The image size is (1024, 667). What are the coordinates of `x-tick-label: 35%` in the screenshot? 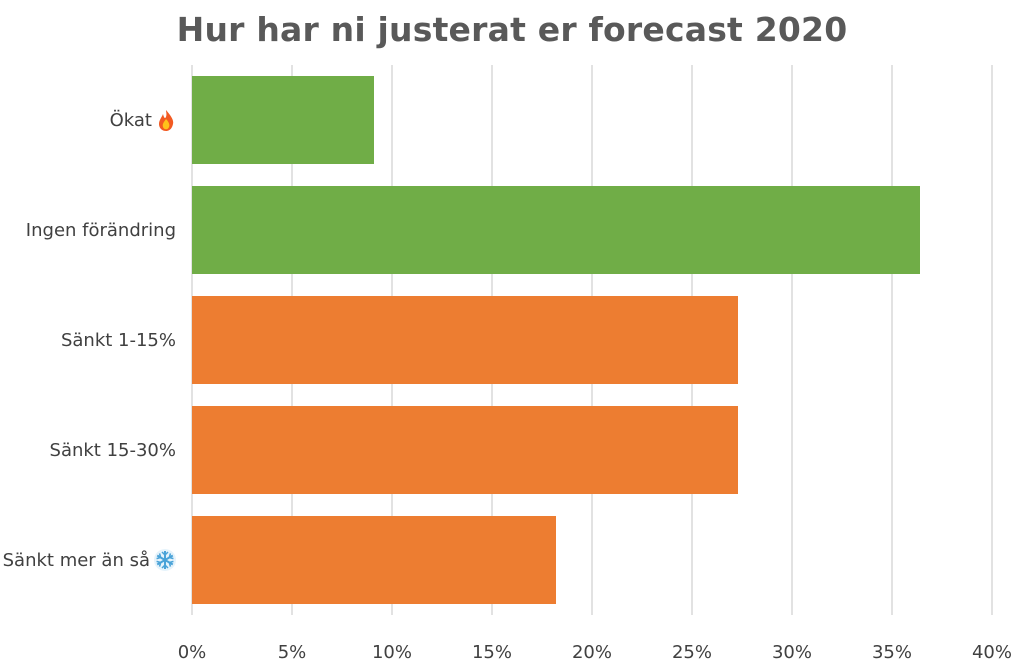 It's located at (892, 652).